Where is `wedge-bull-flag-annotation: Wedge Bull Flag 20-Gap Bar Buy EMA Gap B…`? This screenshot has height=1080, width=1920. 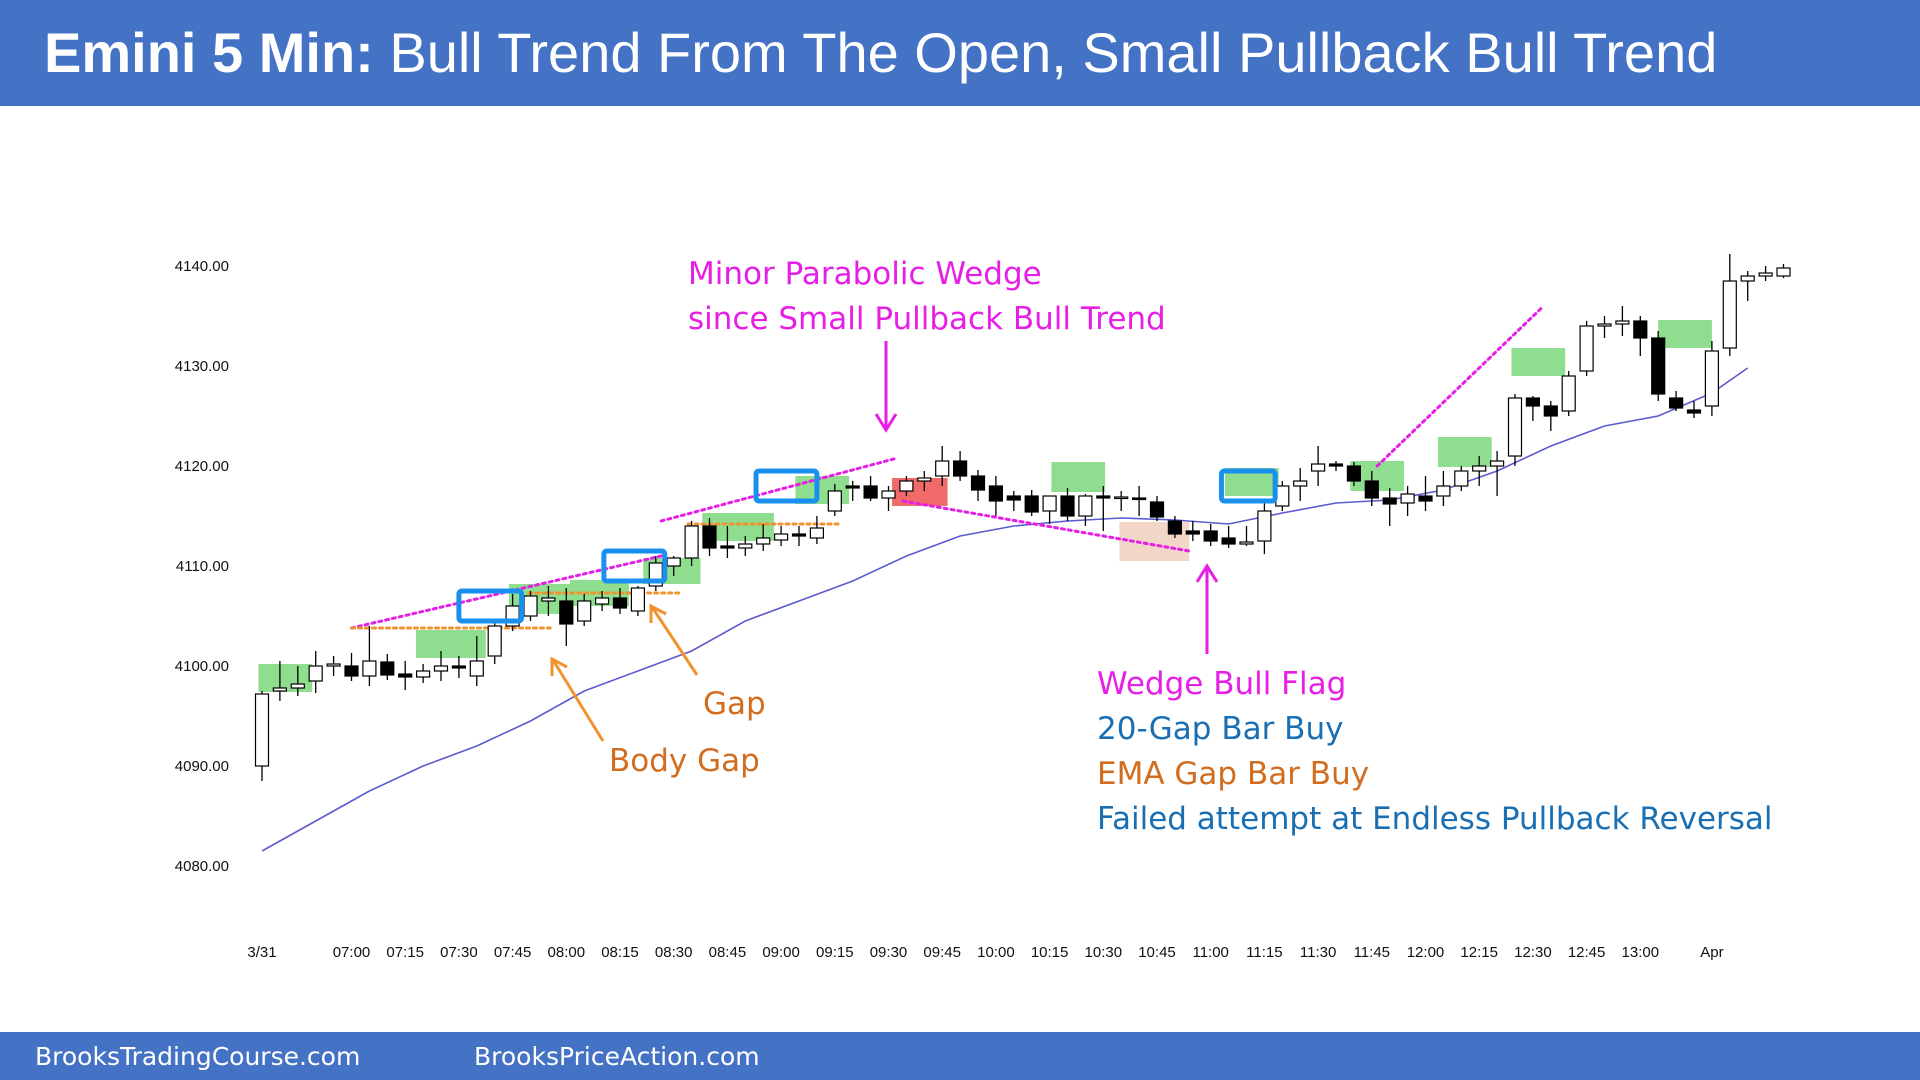 wedge-bull-flag-annotation: Wedge Bull Flag 20-Gap Bar Buy EMA Gap B… is located at coordinates (1435, 700).